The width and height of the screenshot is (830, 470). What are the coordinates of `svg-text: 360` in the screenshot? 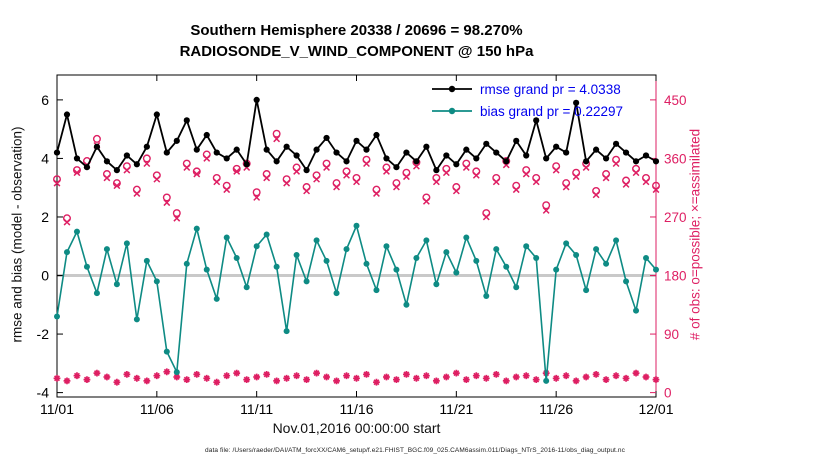 It's located at (675, 158).